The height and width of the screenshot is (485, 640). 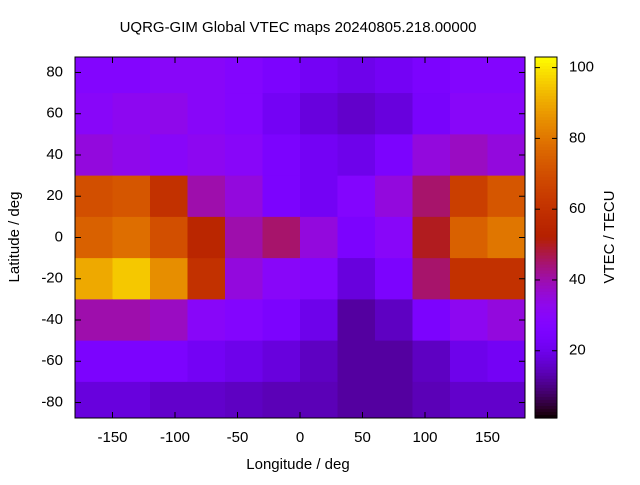 What do you see at coordinates (300, 437) in the screenshot?
I see `x-tick-label: 0` at bounding box center [300, 437].